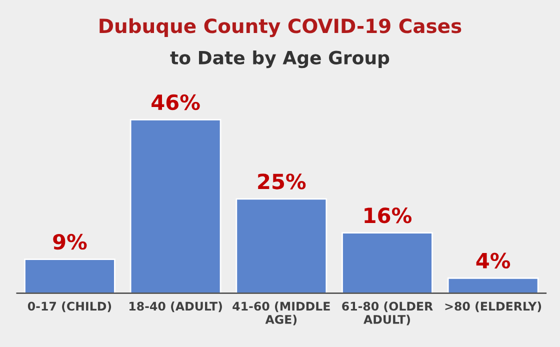 This screenshot has width=560, height=347. What do you see at coordinates (280, 59) in the screenshot?
I see `chart-subtitle: to Date by Age Group` at bounding box center [280, 59].